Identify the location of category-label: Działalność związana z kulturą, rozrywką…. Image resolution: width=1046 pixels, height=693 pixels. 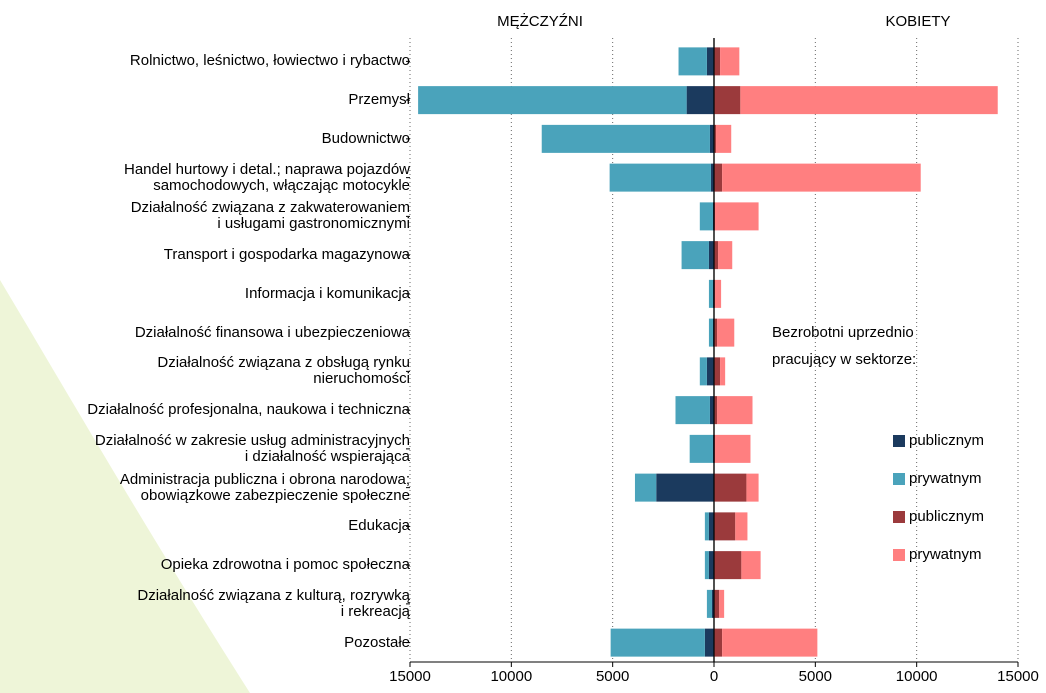
(273, 603).